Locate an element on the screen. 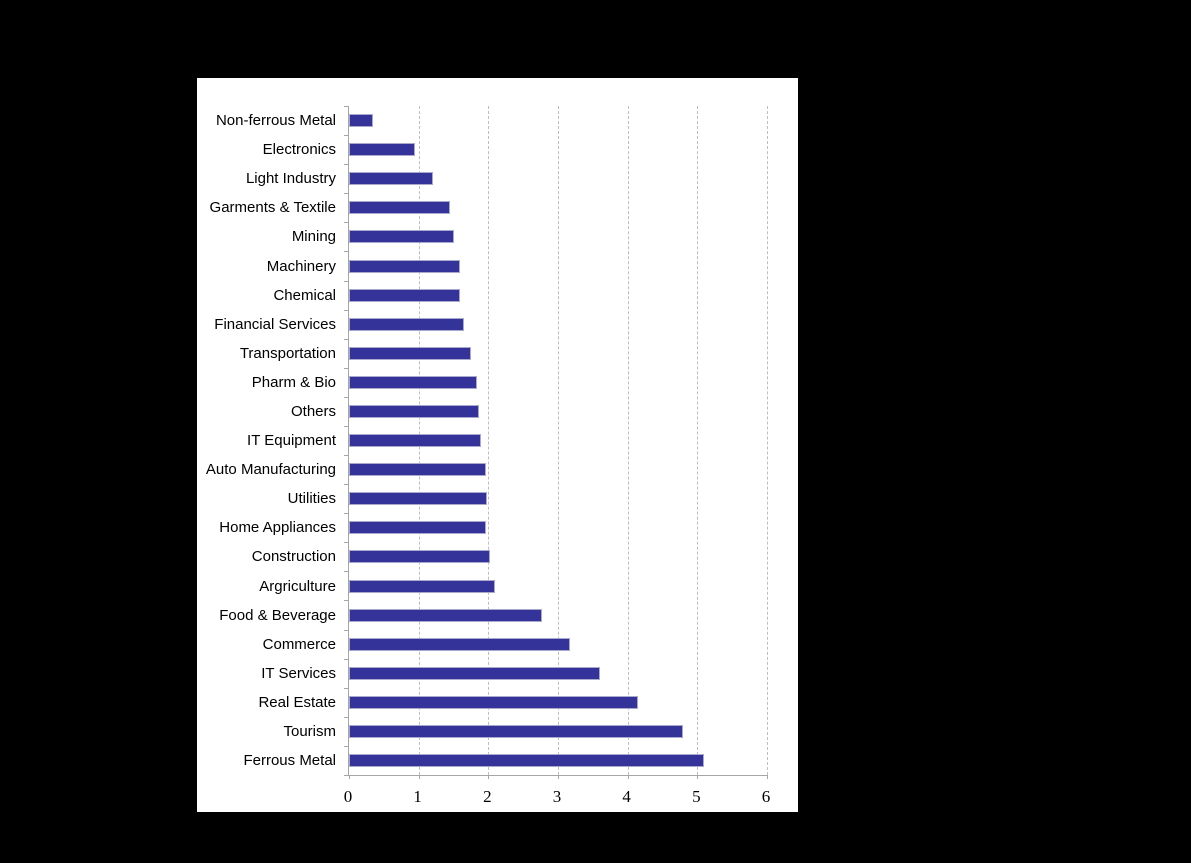  category-label: Light Industry is located at coordinates (290, 179).